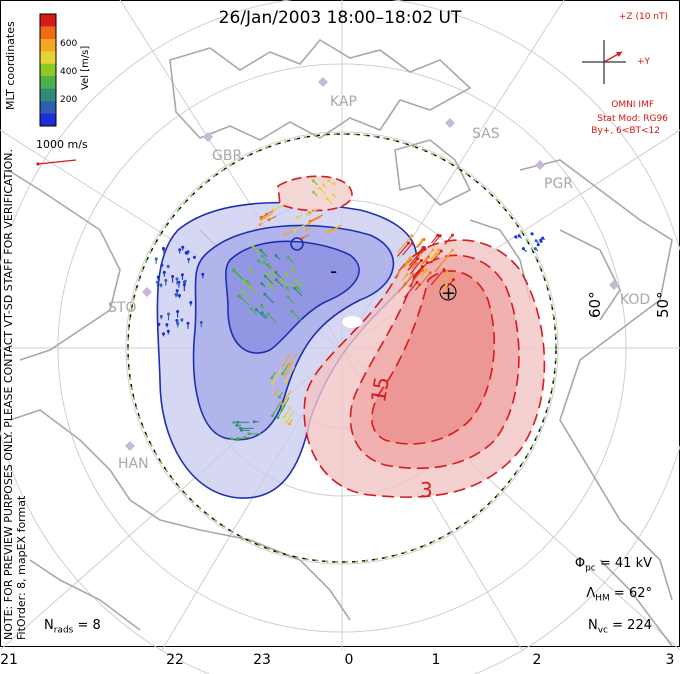 Image resolution: width=680 pixels, height=674 pixels. I want to click on contour-label-3: 3, so click(426, 490).